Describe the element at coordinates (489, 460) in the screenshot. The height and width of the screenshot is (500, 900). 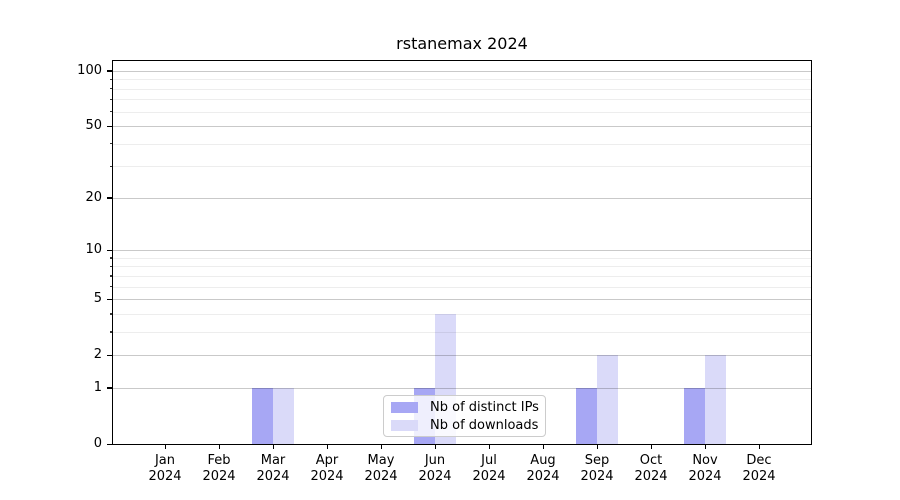
I see `x-tick-month: Jul` at that location.